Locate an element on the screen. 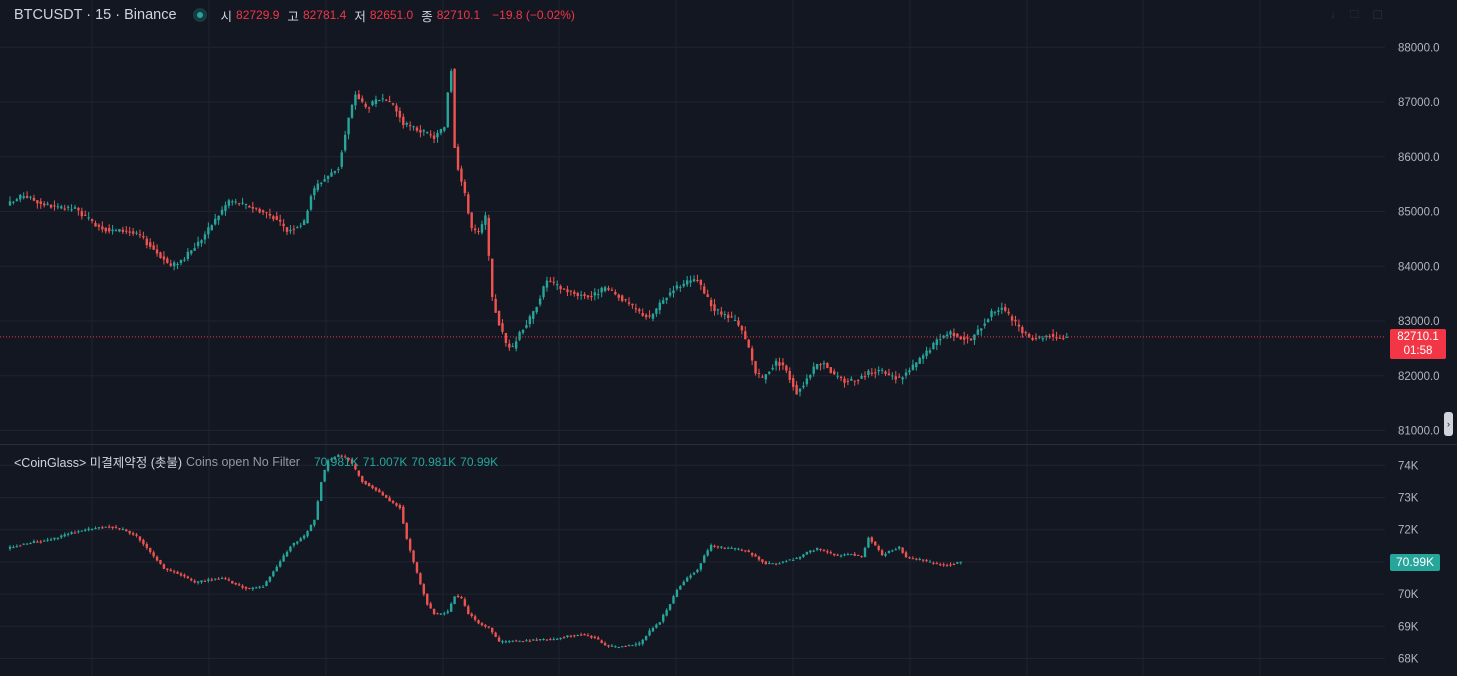  close-value: 82710.1 is located at coordinates (458, 15).